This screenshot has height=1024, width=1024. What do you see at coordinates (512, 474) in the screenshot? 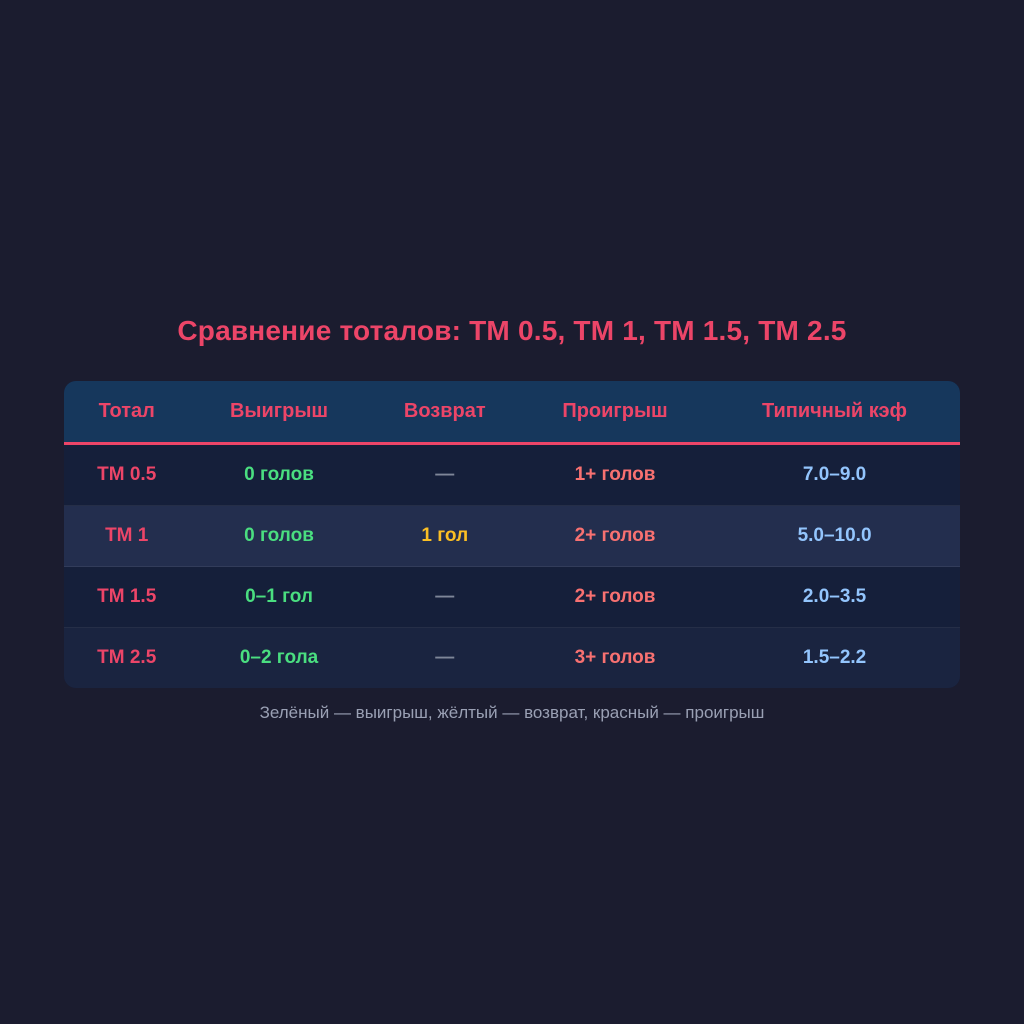
I see `table-row-tm05: ТМ 0.5 0 голов — 1+ голов 7.0–9.0` at bounding box center [512, 474].